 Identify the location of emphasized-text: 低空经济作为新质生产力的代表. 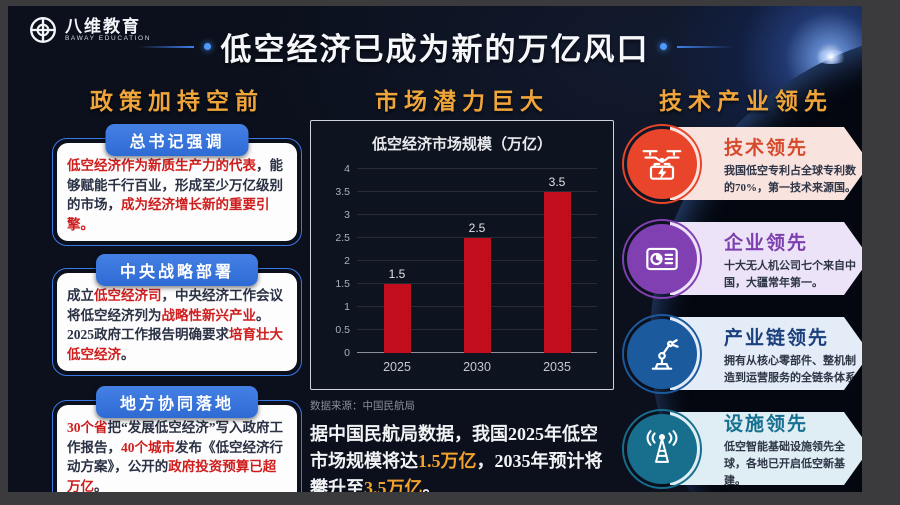
(161, 165).